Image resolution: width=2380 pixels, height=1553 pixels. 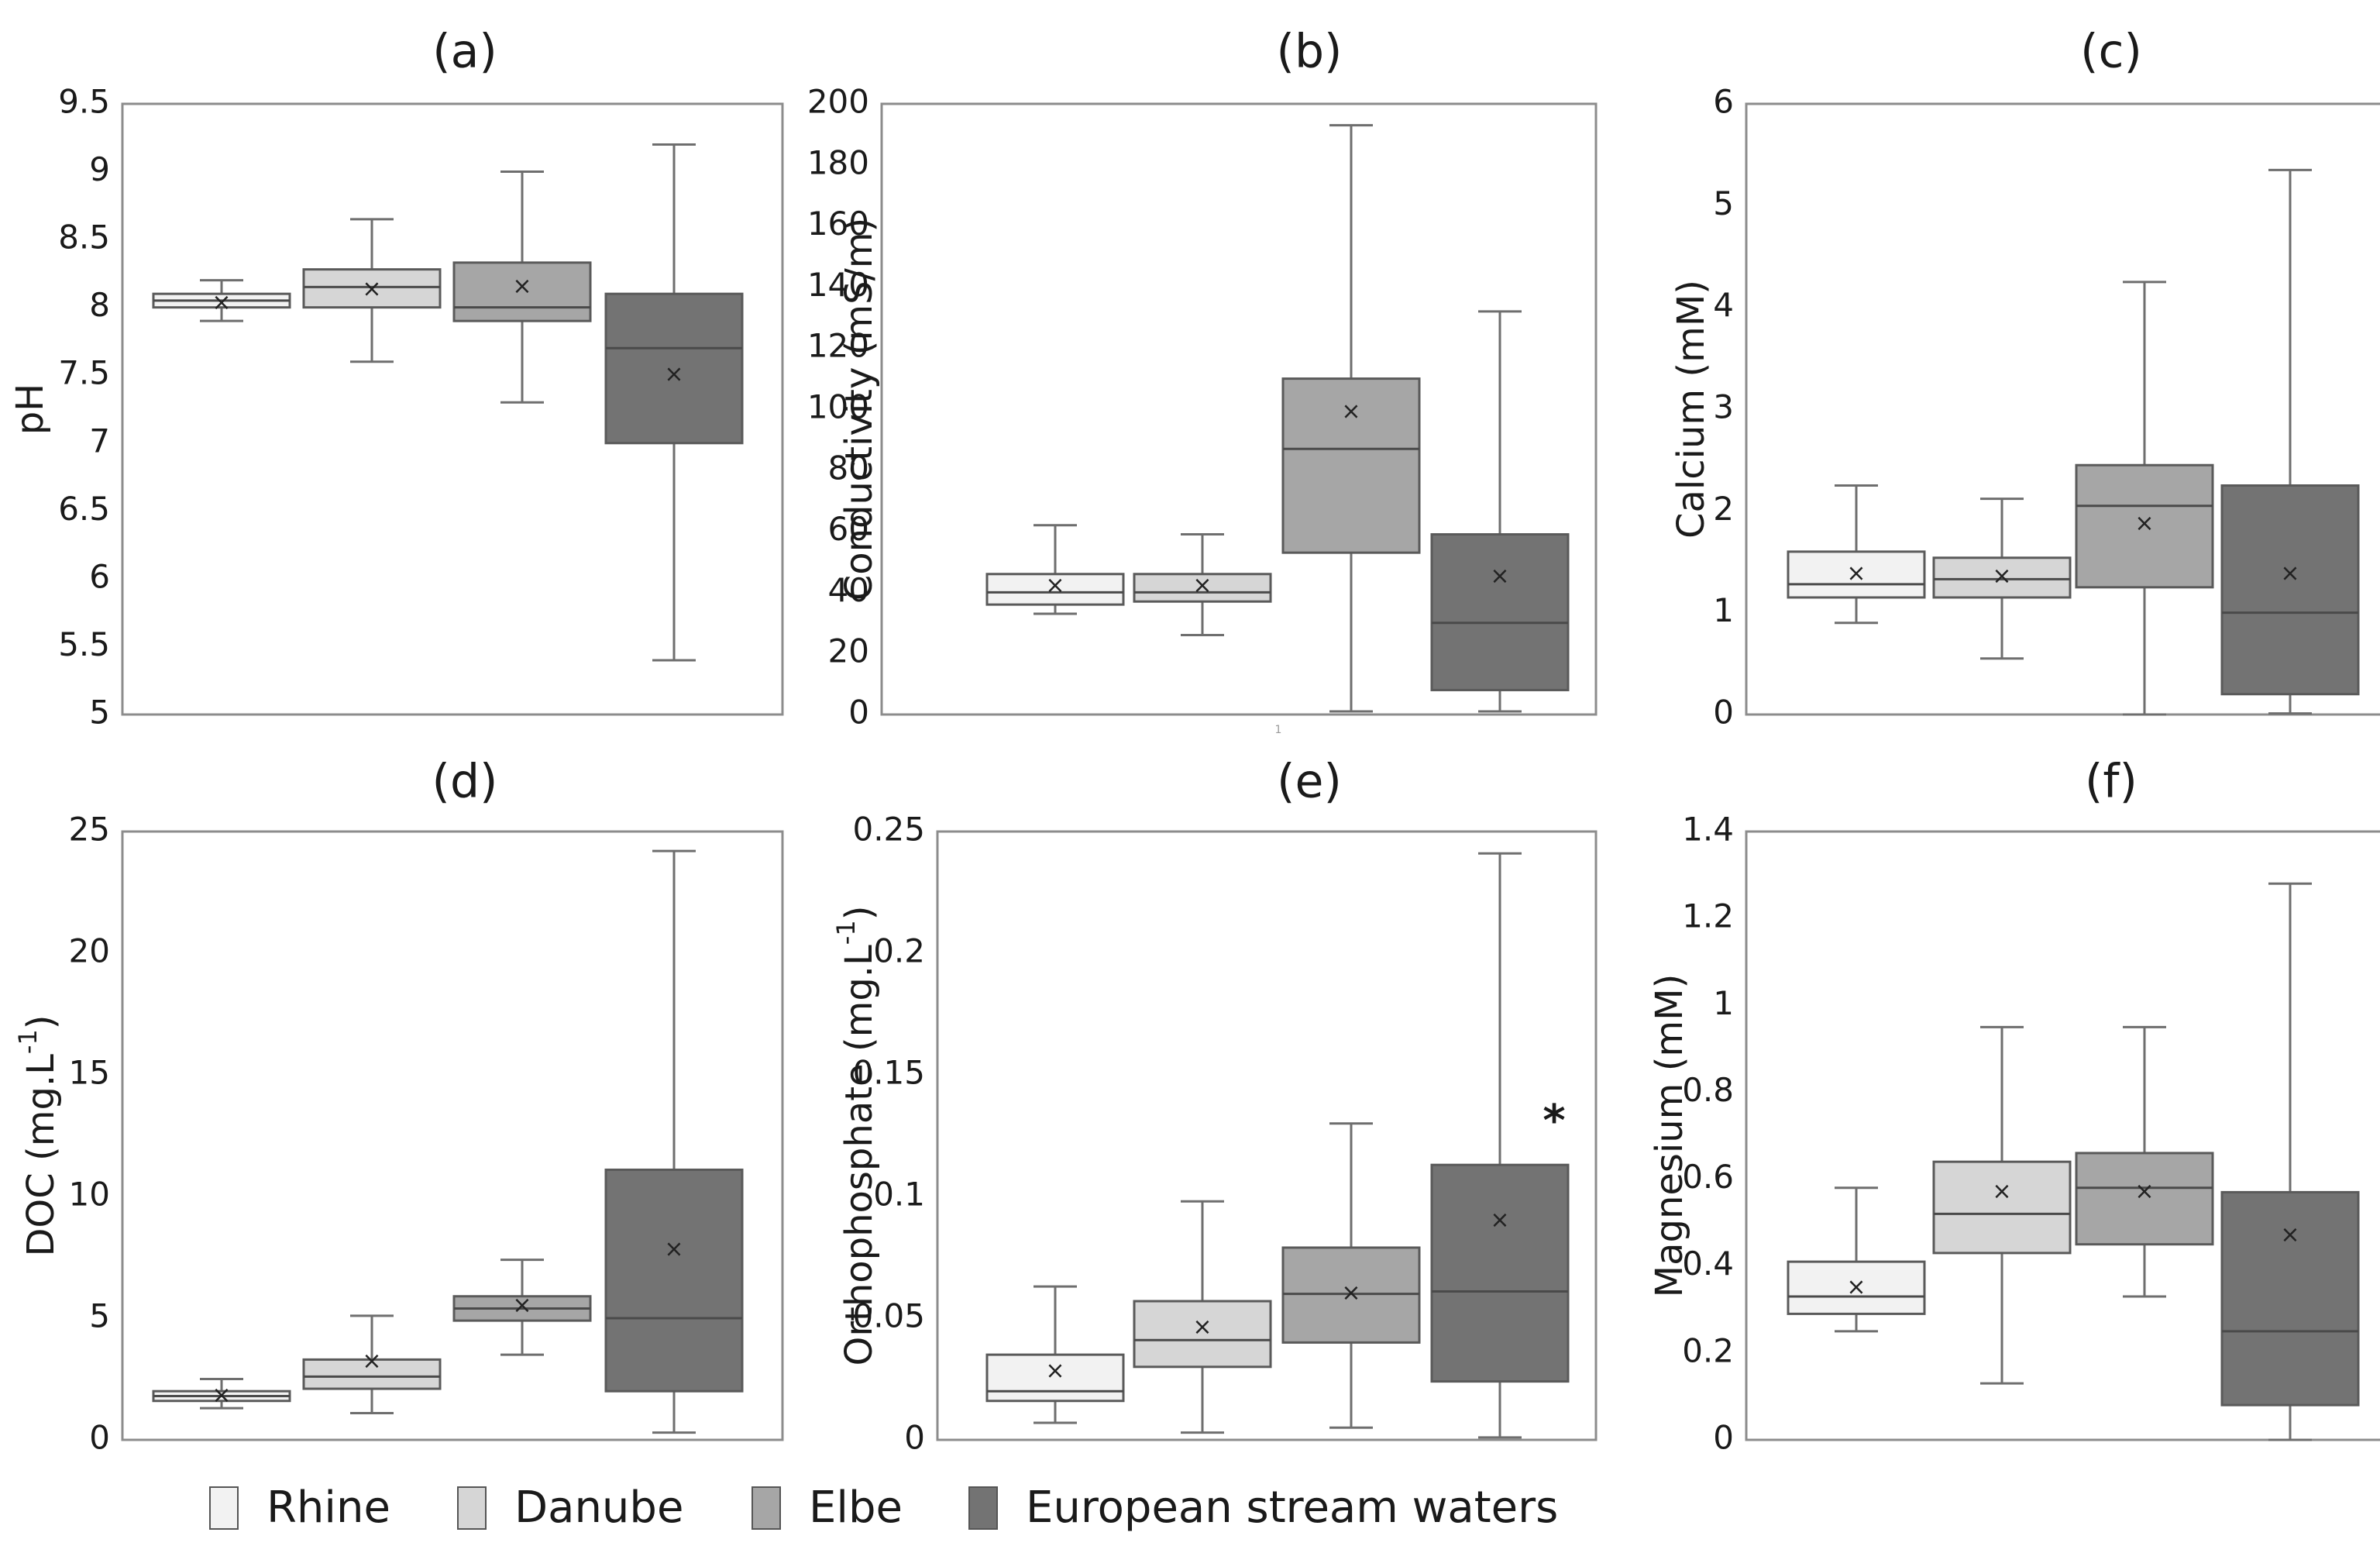 I want to click on y-tick-label-a-9: 9.5, so click(x=84, y=102).